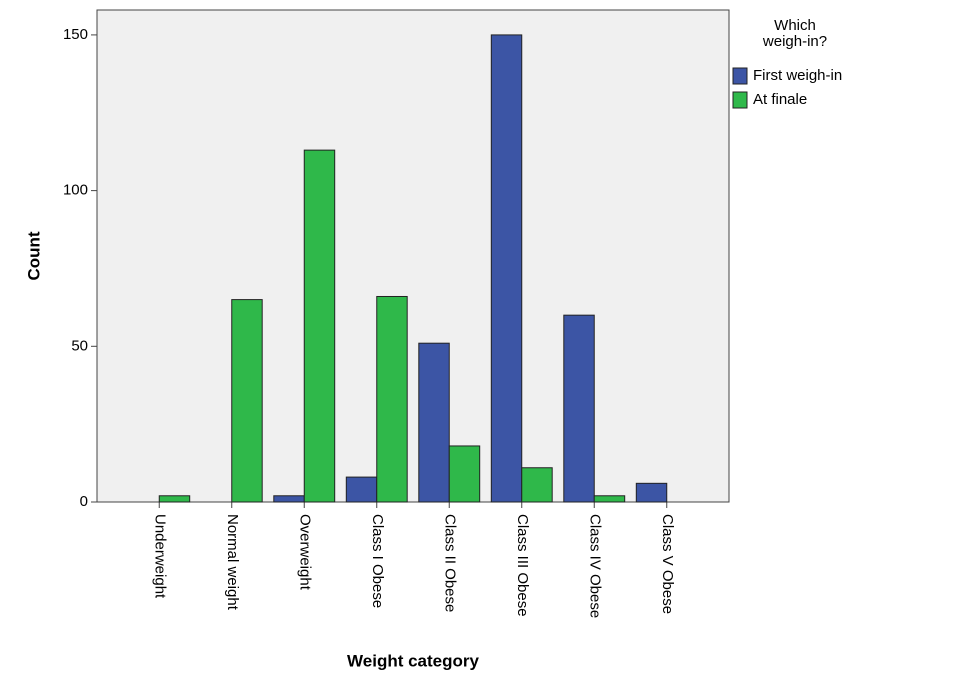 This screenshot has height=693, width=975. What do you see at coordinates (522, 565) in the screenshot?
I see `x-tick-label: Class III Obese` at bounding box center [522, 565].